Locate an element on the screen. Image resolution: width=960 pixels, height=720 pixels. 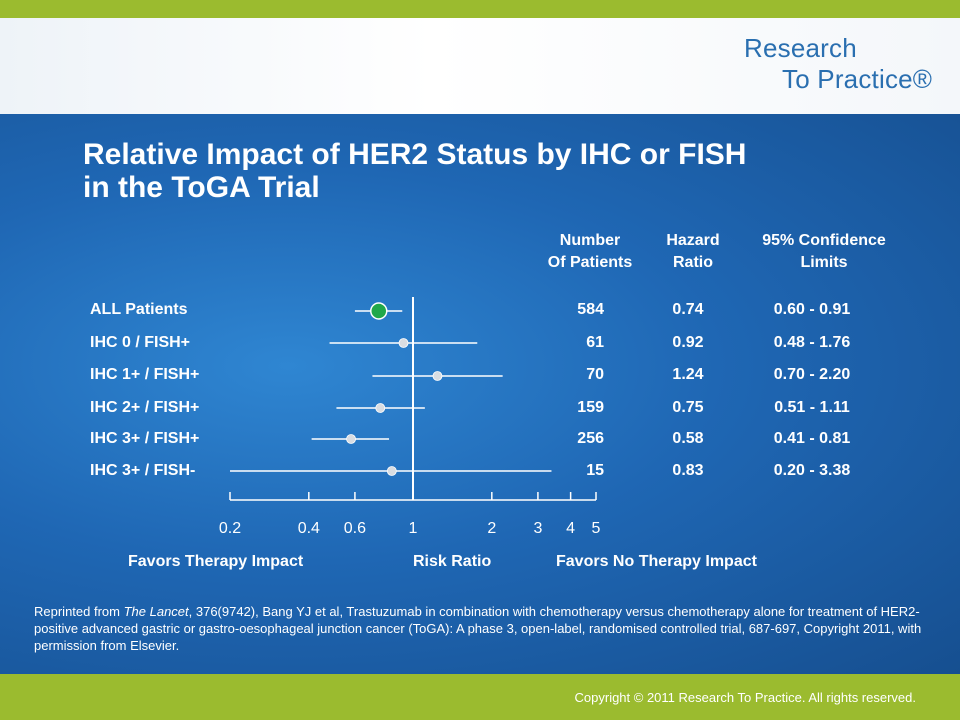
row-label: IHC 3+ / FISH- is located at coordinates (143, 470).